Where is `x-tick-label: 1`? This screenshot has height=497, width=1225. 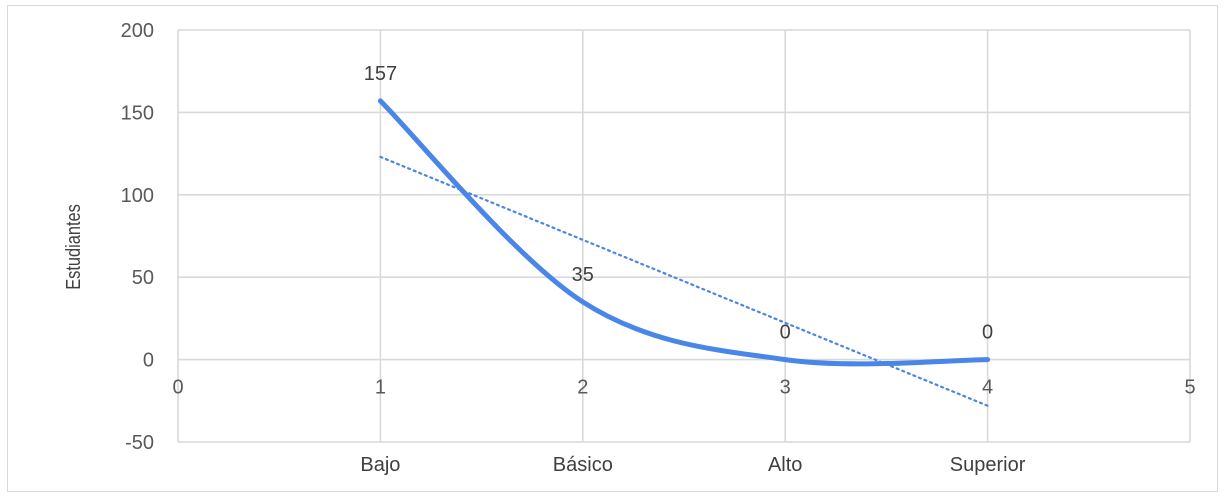
x-tick-label: 1 is located at coordinates (380, 388).